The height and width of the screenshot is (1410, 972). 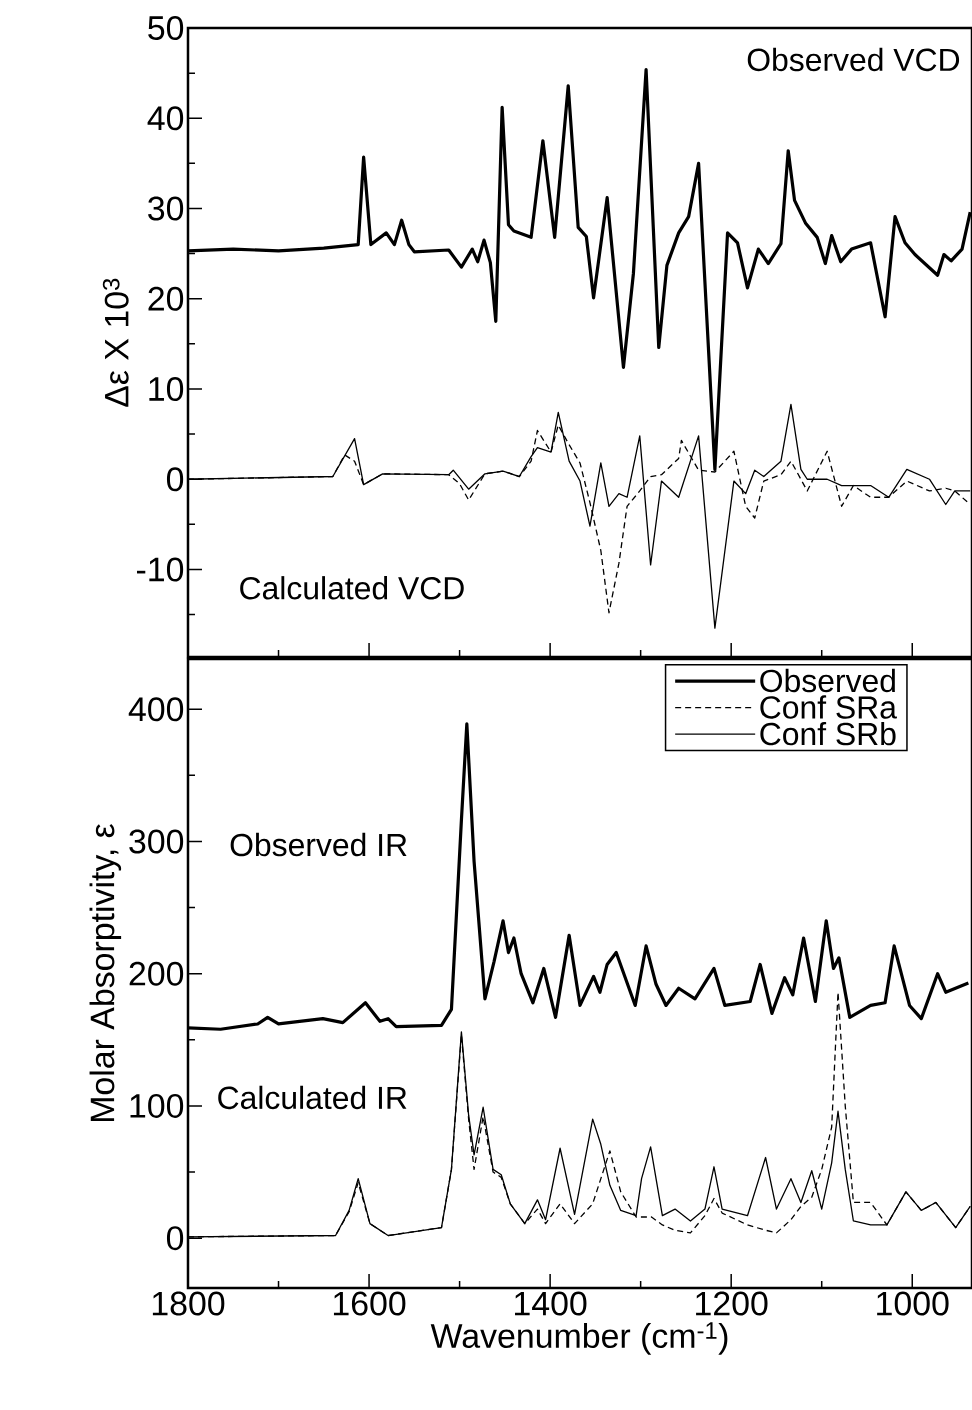 What do you see at coordinates (157, 1105) in the screenshot?
I see `y-tick-label: 100` at bounding box center [157, 1105].